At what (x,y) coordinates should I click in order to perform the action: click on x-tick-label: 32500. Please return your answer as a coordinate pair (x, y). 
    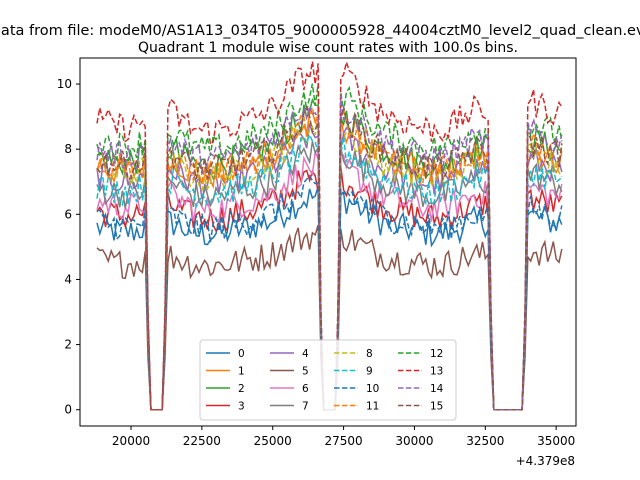
    Looking at the image, I should click on (485, 441).